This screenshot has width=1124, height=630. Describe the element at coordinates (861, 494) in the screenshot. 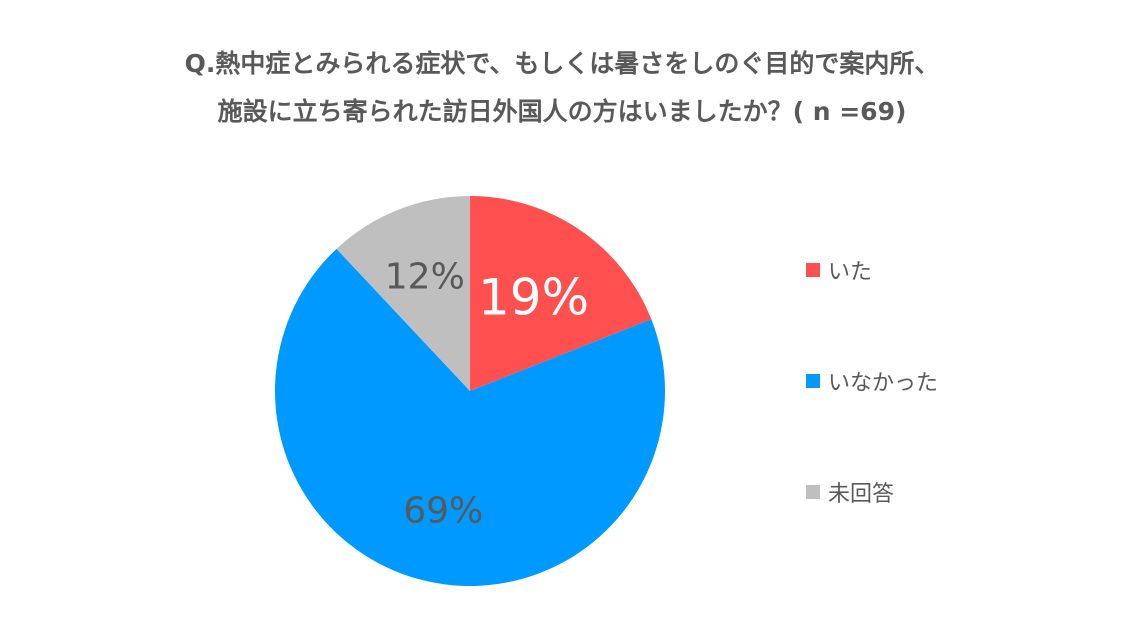

I see `legend-label-2: 未回答` at that location.